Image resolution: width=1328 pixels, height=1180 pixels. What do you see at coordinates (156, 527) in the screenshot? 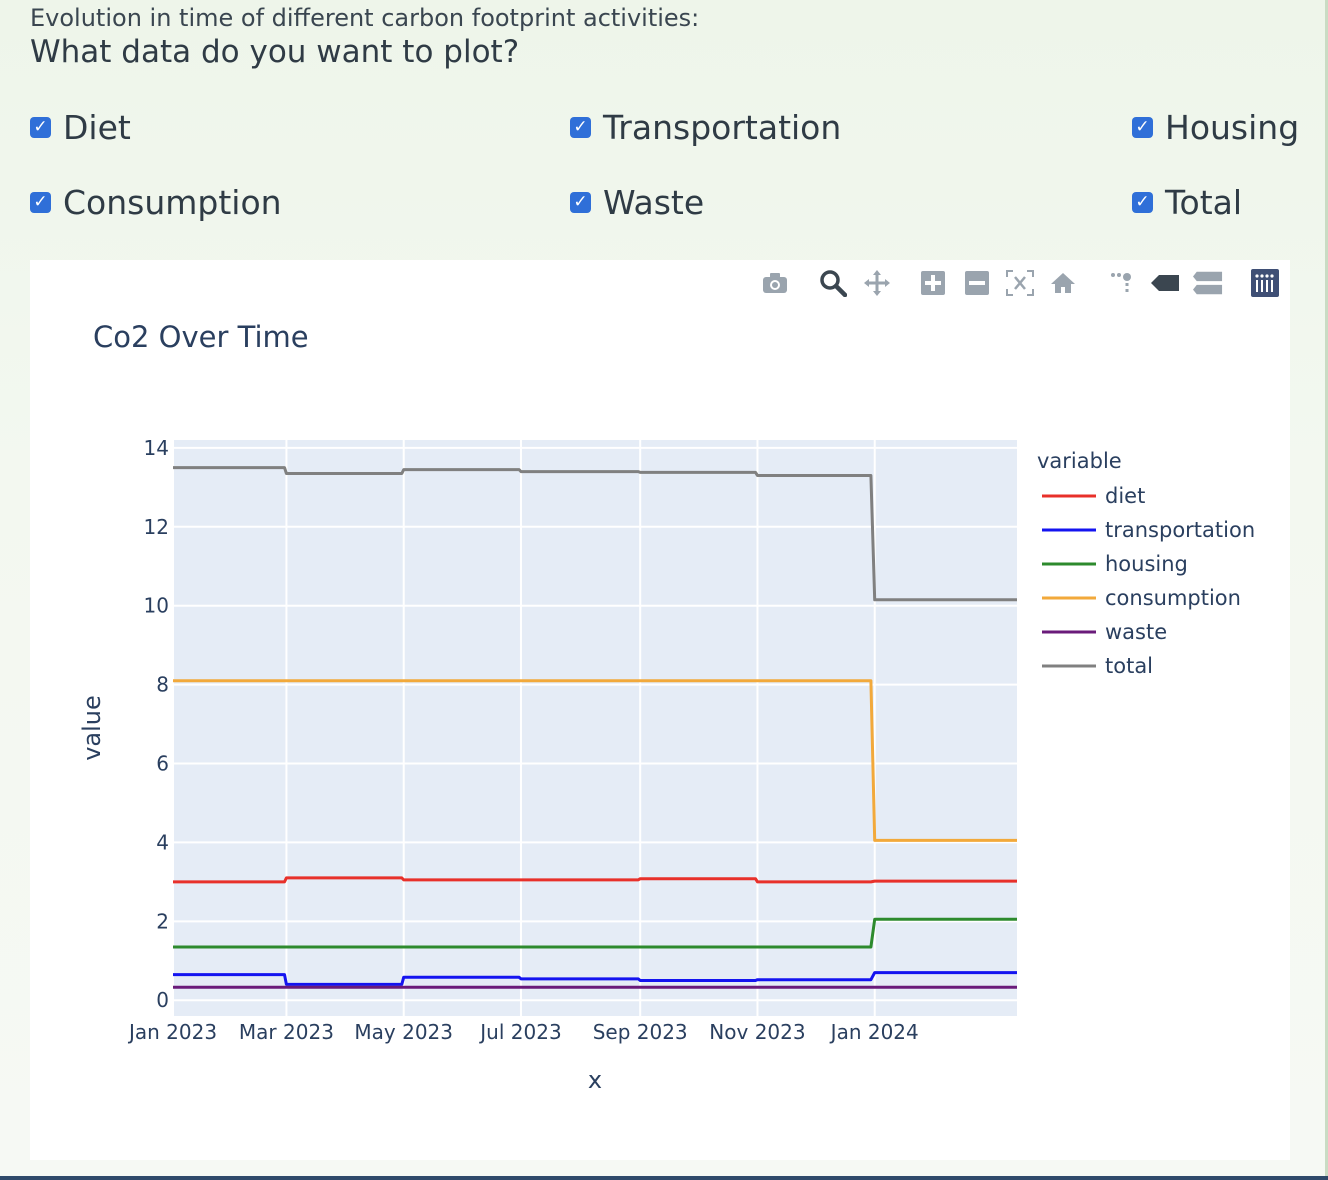
I see `y-tick-label: 12` at bounding box center [156, 527].